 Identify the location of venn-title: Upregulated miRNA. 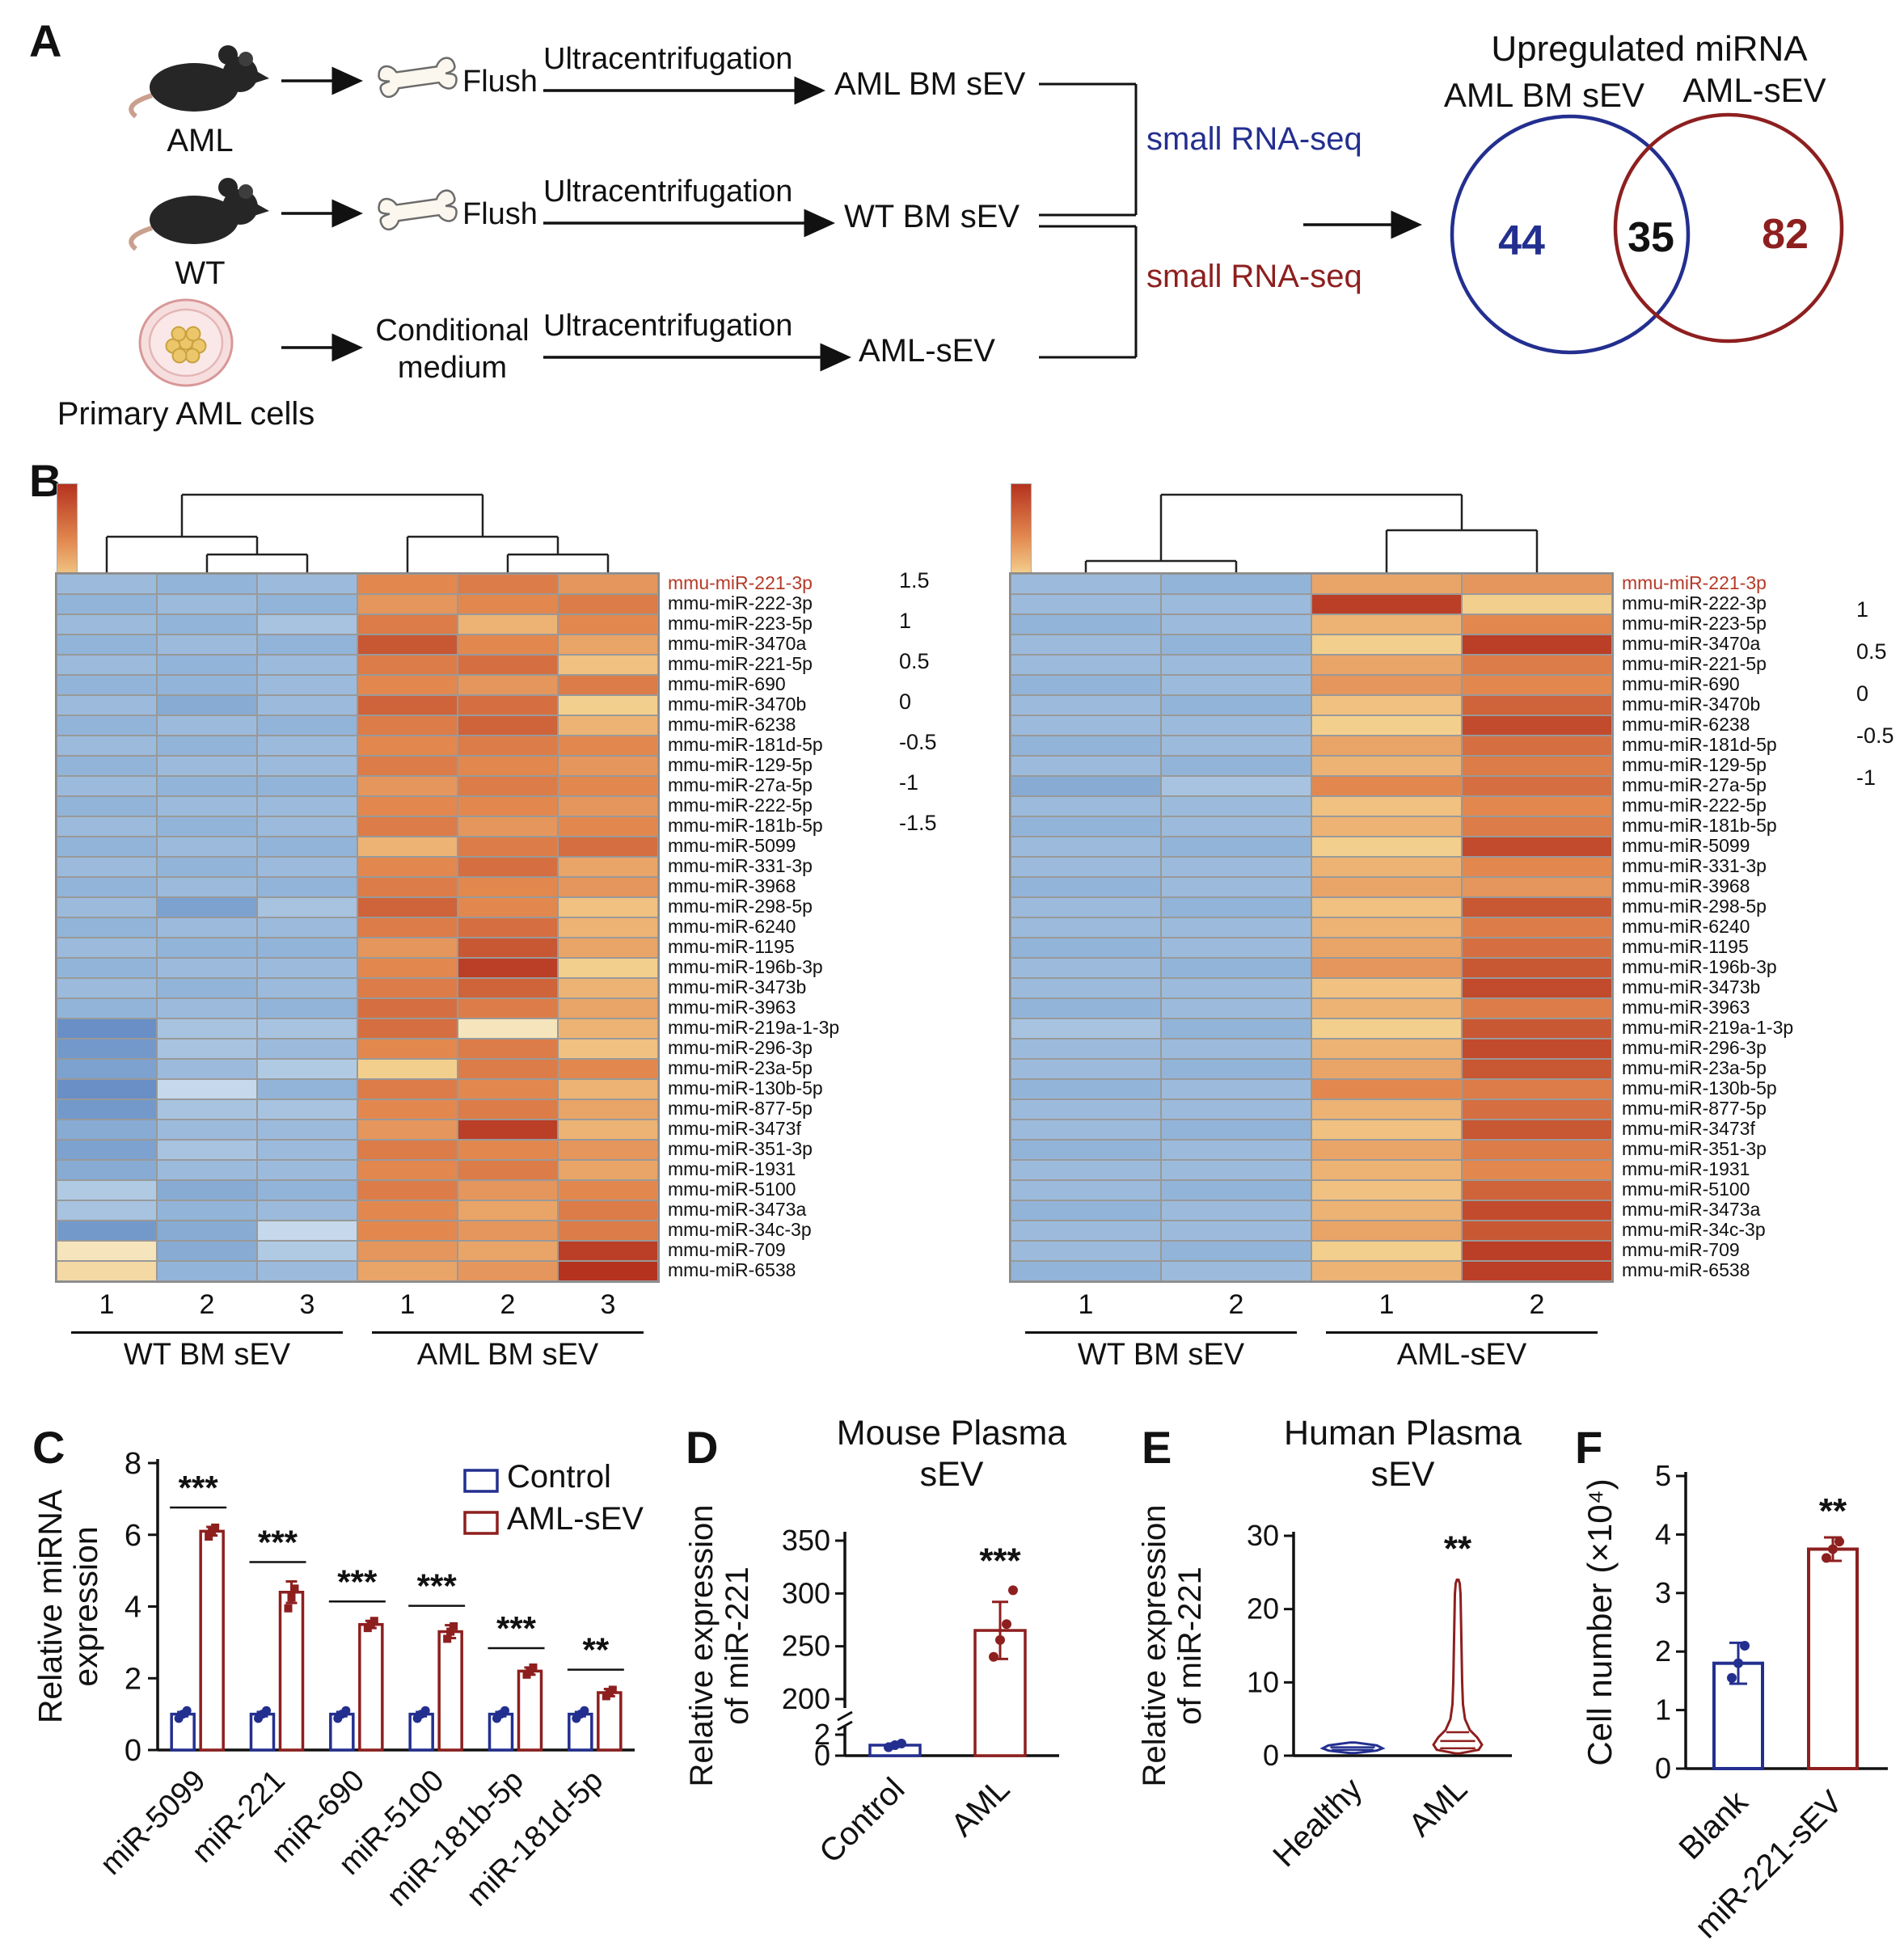
(1650, 49).